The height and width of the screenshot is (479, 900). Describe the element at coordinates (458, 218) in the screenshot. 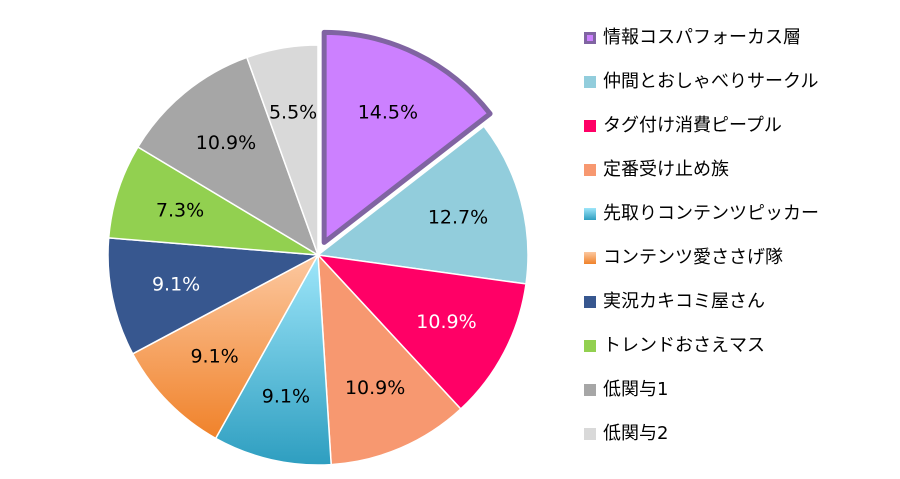

I see `slice-label-2: 12.7%` at that location.